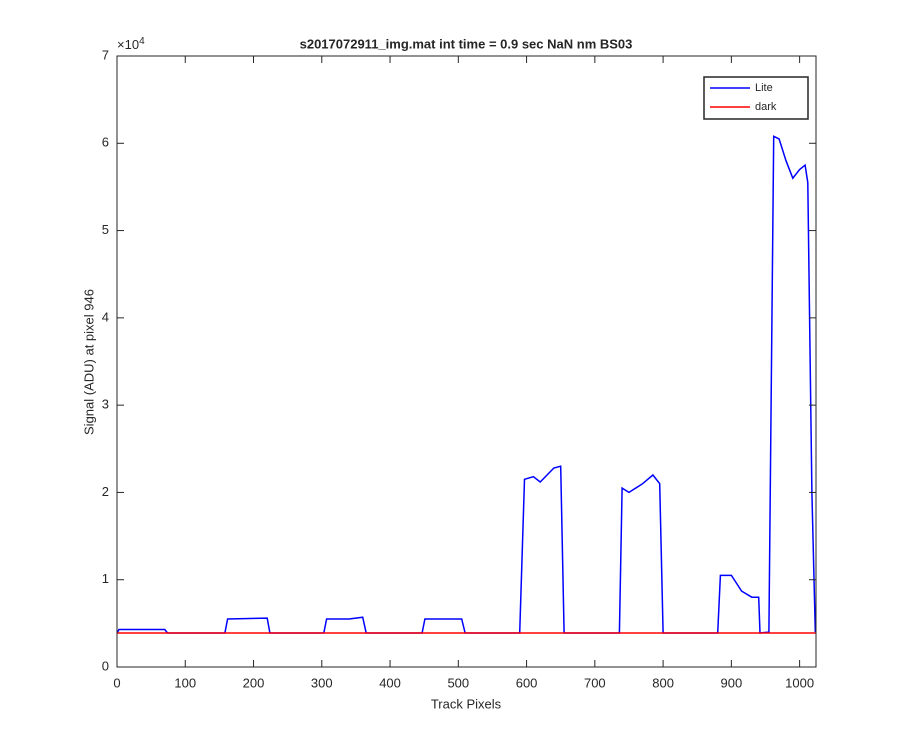  What do you see at coordinates (663, 682) in the screenshot?
I see `x-tick-label: 800` at bounding box center [663, 682].